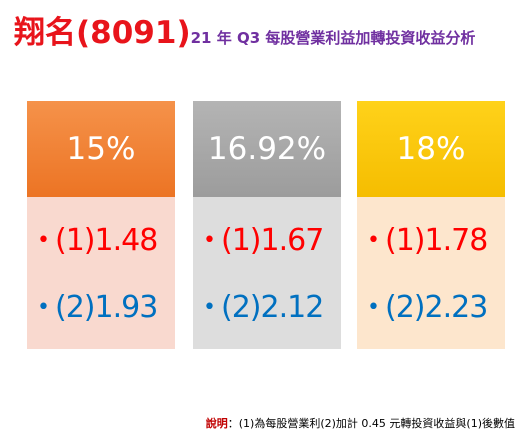 The height and width of the screenshot is (433, 531). I want to click on card-line-2: • (2)1.93, so click(97, 307).